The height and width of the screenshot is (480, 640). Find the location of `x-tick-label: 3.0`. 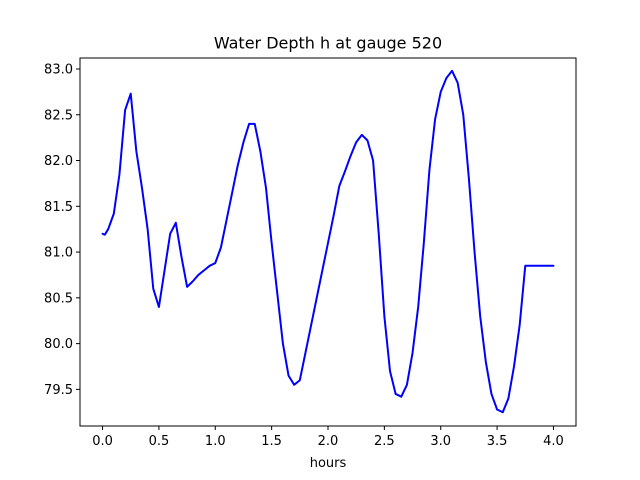

x-tick-label: 3.0 is located at coordinates (440, 441).